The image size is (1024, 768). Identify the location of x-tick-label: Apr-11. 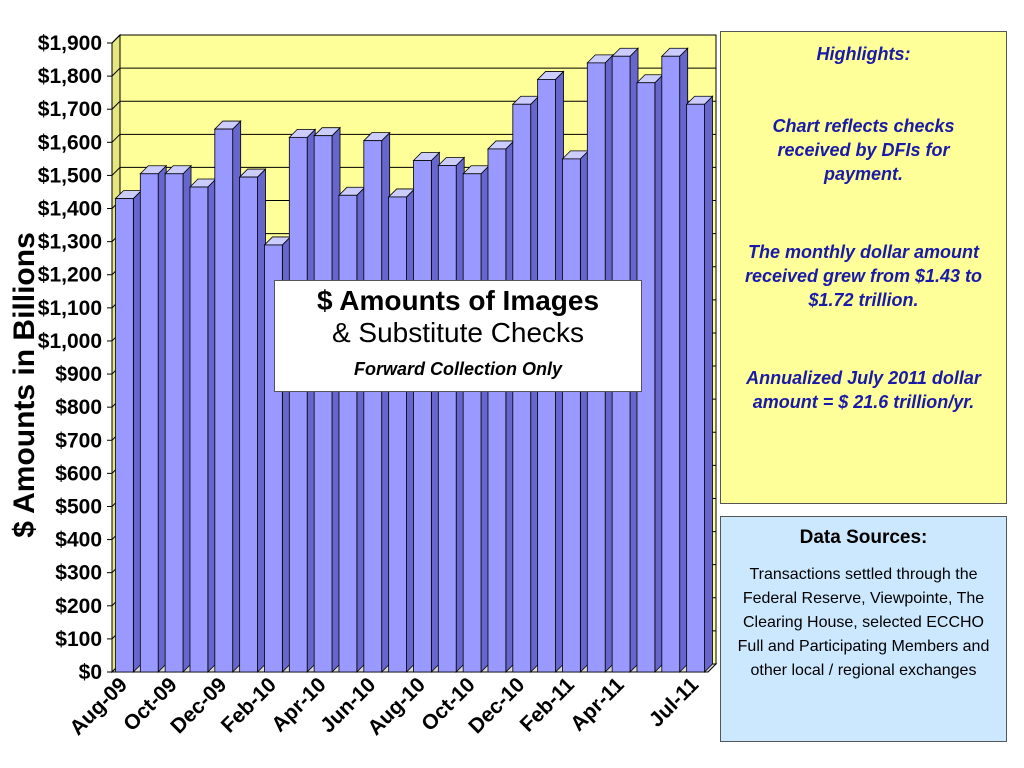
(597, 704).